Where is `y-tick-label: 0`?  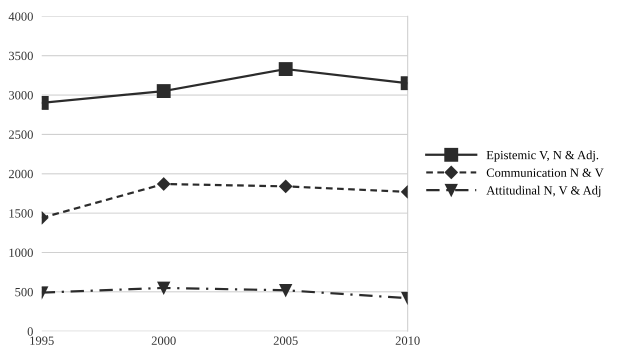
y-tick-label: 0 is located at coordinates (30, 331).